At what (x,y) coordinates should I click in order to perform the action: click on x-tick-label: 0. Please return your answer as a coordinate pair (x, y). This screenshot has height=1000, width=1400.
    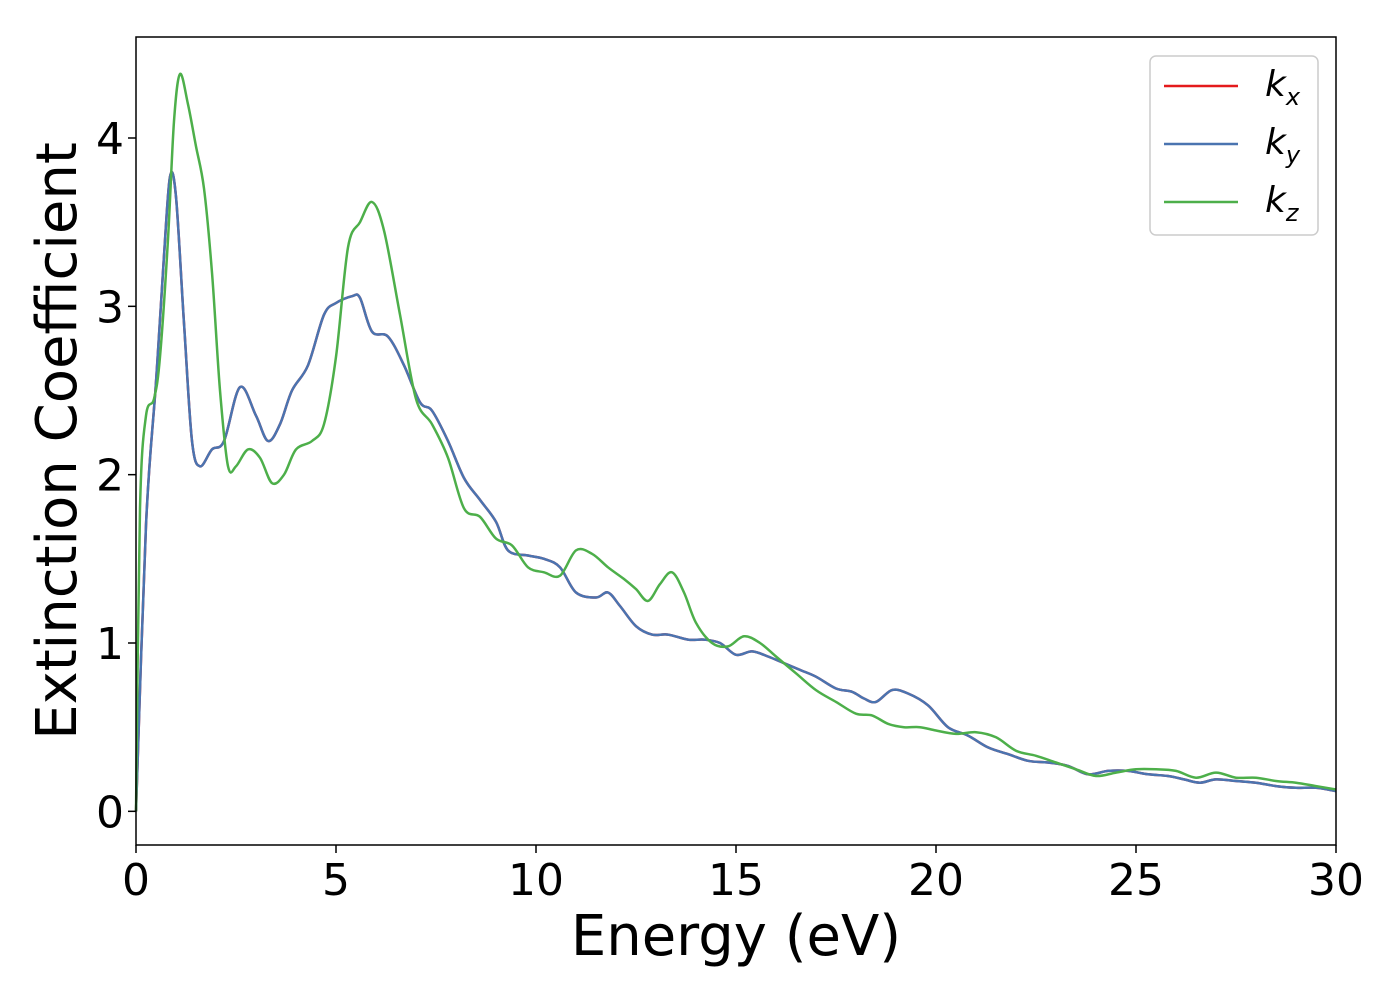
    Looking at the image, I should click on (136, 880).